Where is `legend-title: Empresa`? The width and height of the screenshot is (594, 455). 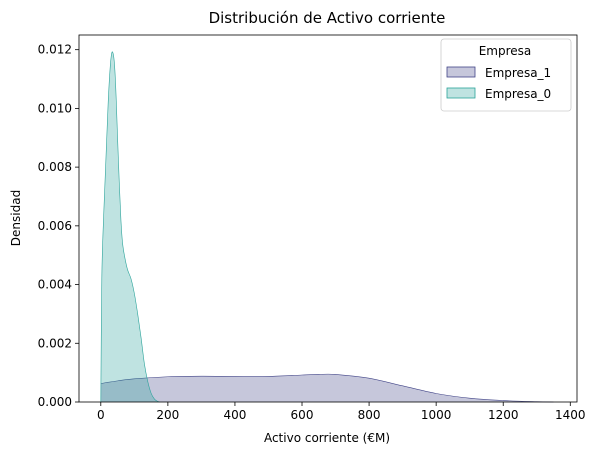 legend-title: Empresa is located at coordinates (505, 51).